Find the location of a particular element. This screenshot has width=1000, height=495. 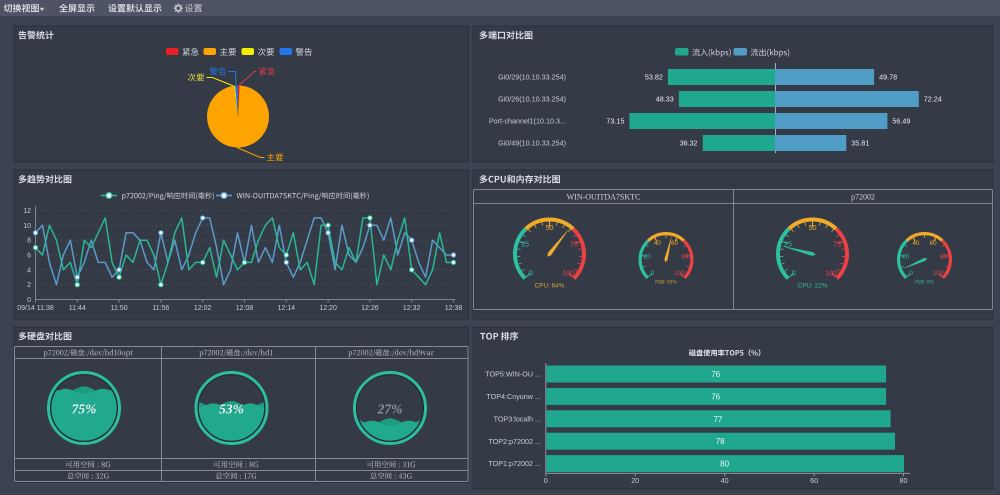

svg-text: 56.49 is located at coordinates (901, 121).